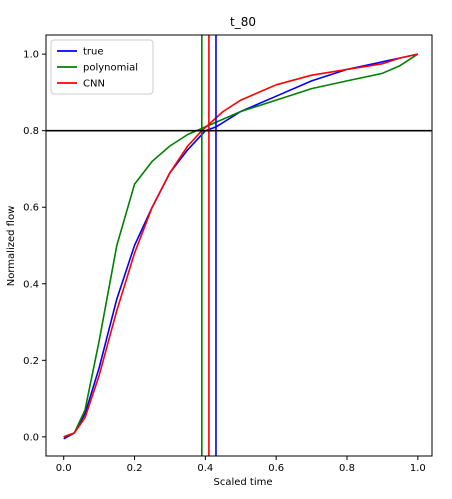 The height and width of the screenshot is (499, 452). I want to click on legend-label-polynomial: polynomial, so click(110, 68).